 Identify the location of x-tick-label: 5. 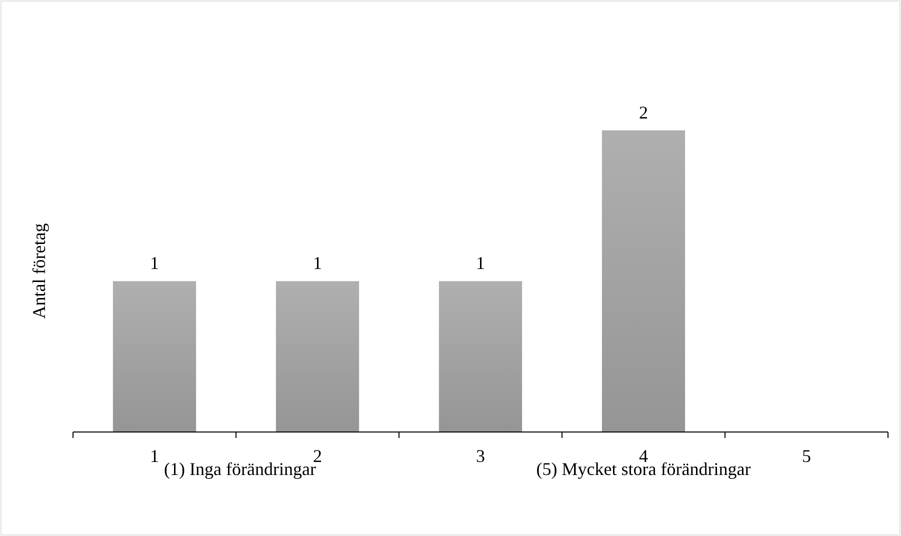
(806, 456).